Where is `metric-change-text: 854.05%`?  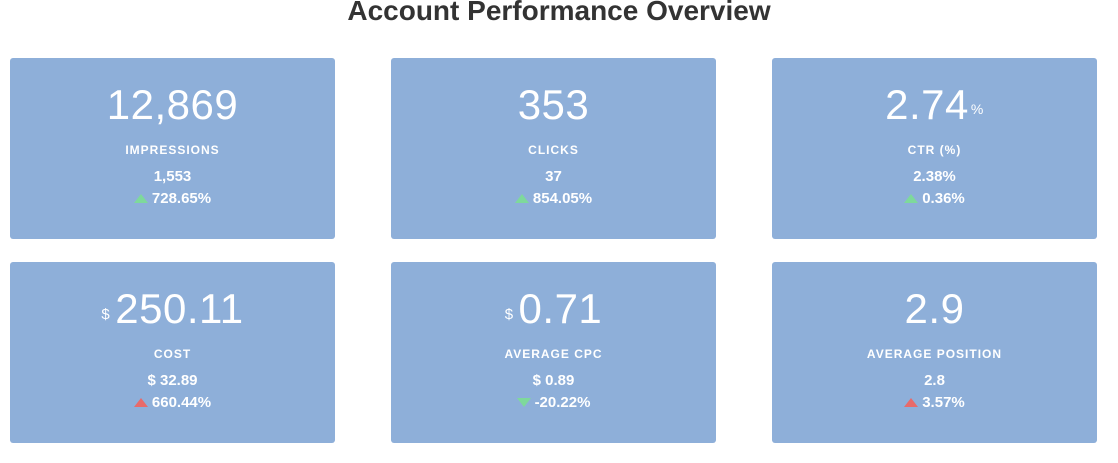 metric-change-text: 854.05% is located at coordinates (562, 198).